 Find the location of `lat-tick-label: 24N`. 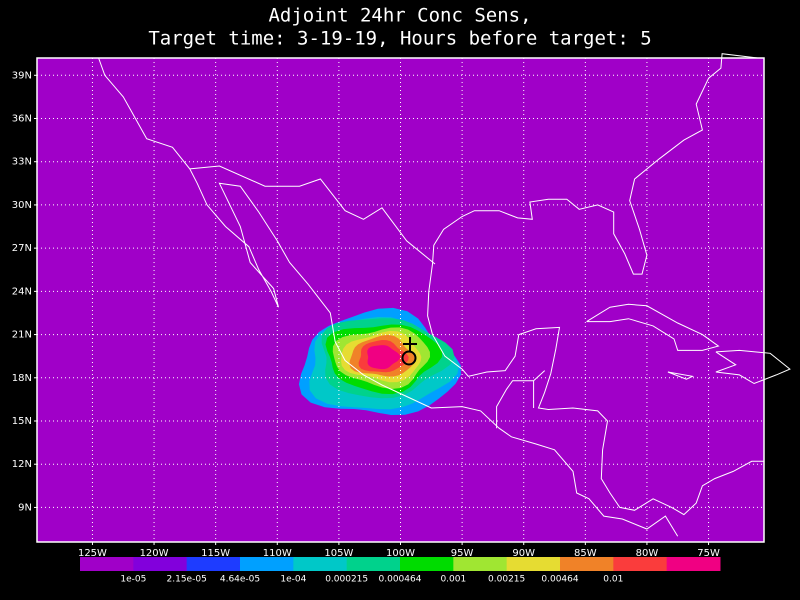

lat-tick-label: 24N is located at coordinates (22, 291).